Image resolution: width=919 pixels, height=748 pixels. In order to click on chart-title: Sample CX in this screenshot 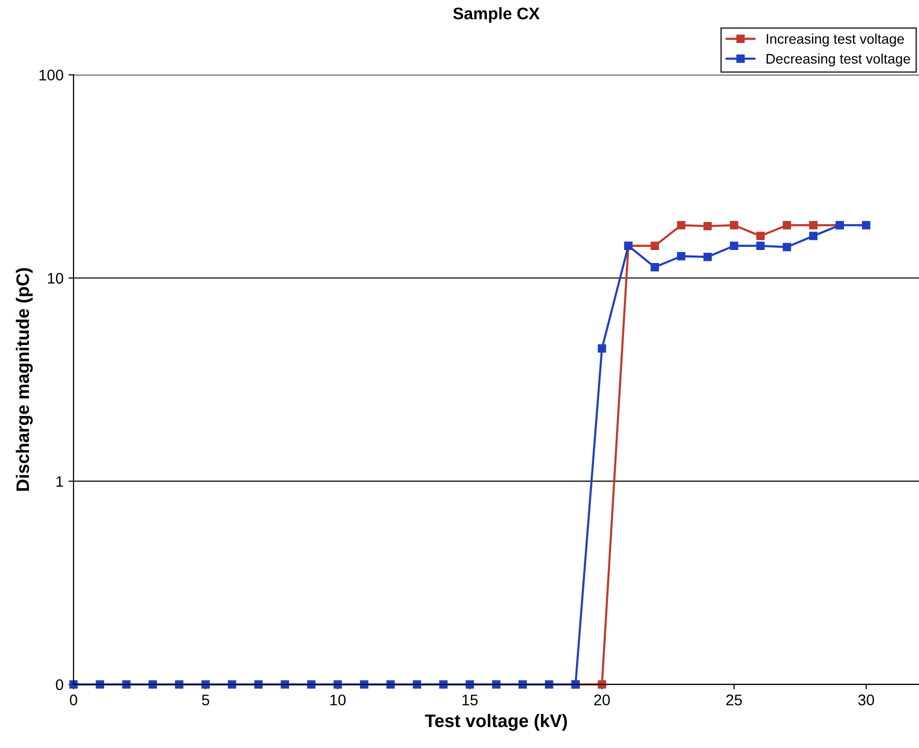, I will do `click(496, 15)`.